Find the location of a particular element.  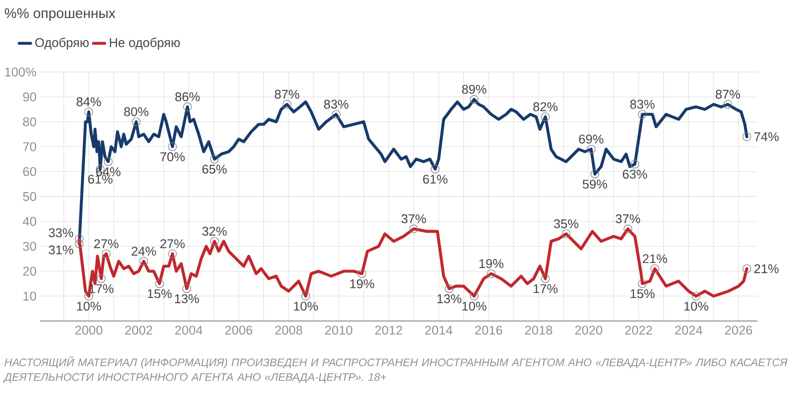

annotation: 32% is located at coordinates (214, 231).